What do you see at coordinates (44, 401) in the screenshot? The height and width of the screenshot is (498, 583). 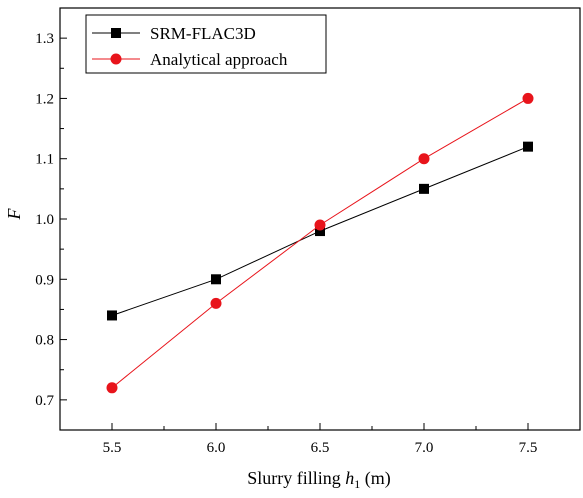 I see `y-tick-label: 0.7` at bounding box center [44, 401].